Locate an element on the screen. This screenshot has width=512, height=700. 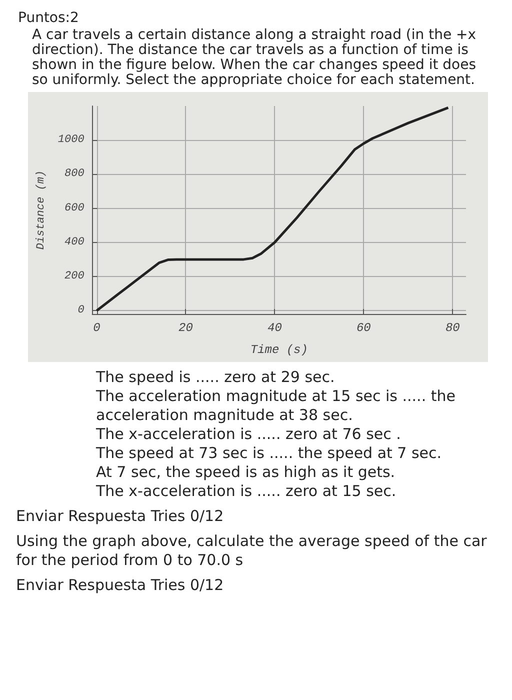
text: At 7 sec, the speed is as high as it gets. is located at coordinates (245, 472).